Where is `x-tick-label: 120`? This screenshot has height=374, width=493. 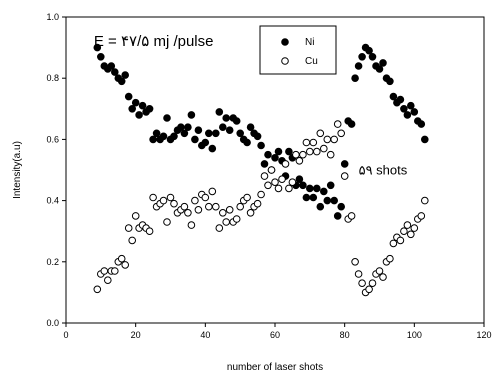
x-tick-label: 120 is located at coordinates (483, 335).